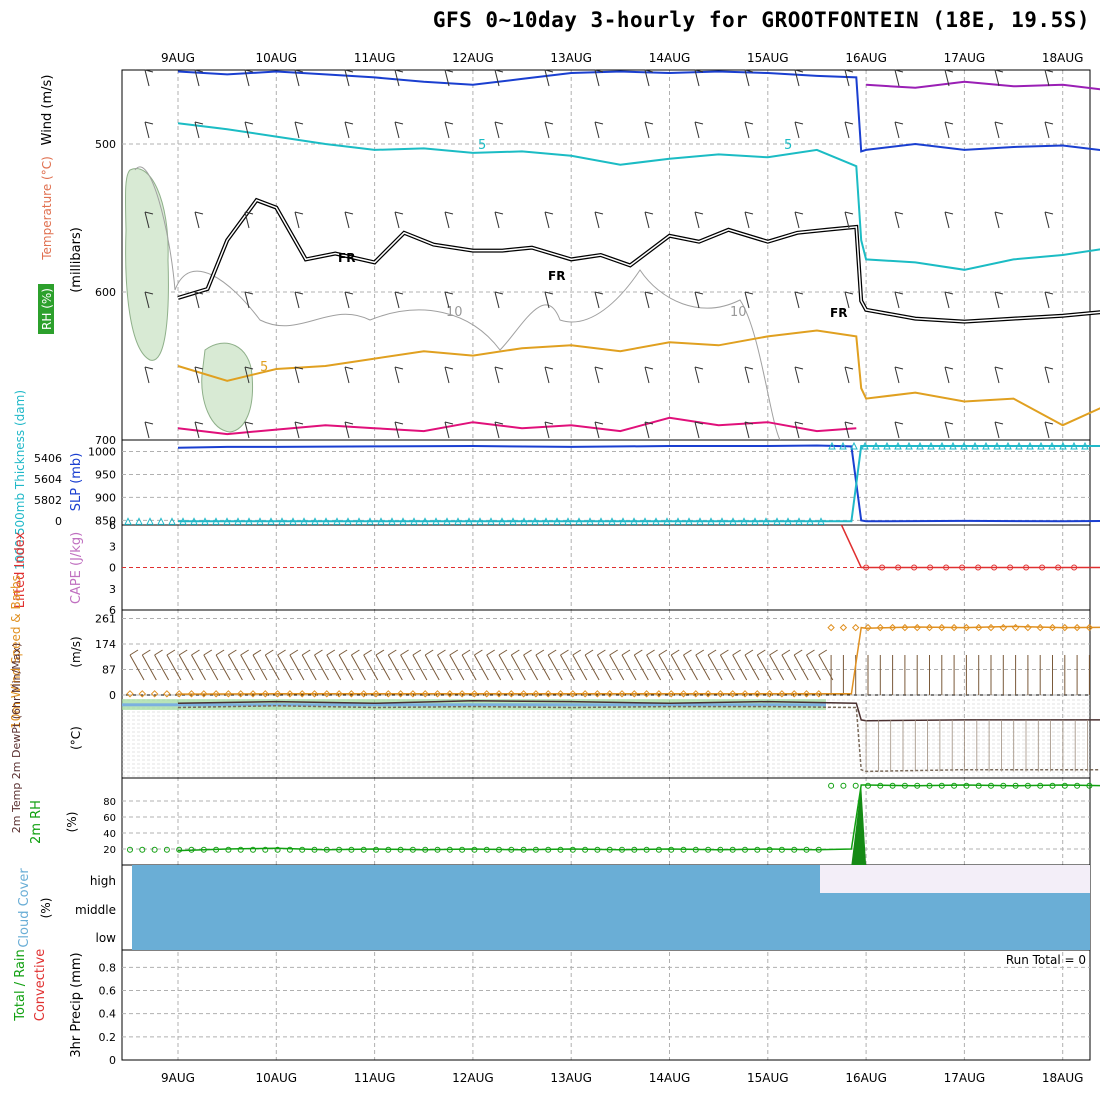  What do you see at coordinates (76, 1004) in the screenshot?
I see `ylabel-precip: 3hr Precip (mm)` at bounding box center [76, 1004].